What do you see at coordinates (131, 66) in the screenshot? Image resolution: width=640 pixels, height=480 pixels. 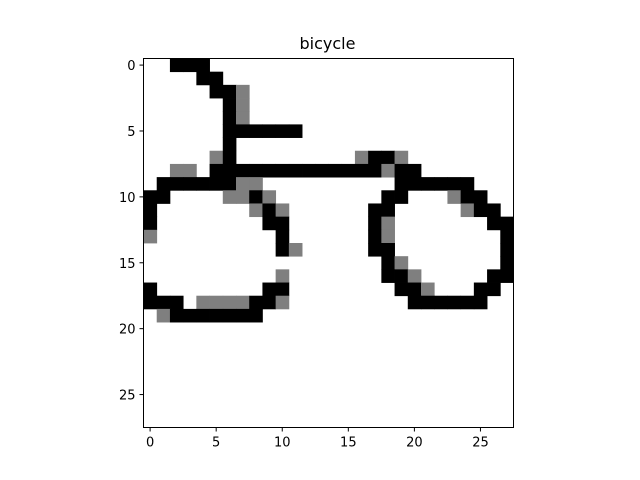 I see `y-tick-label: 0` at bounding box center [131, 66].